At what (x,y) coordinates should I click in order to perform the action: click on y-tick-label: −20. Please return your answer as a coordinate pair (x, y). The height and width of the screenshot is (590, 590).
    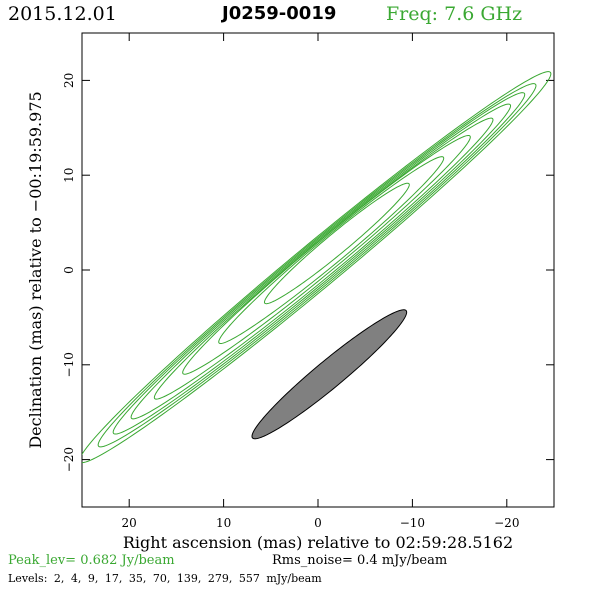
    Looking at the image, I should click on (69, 459).